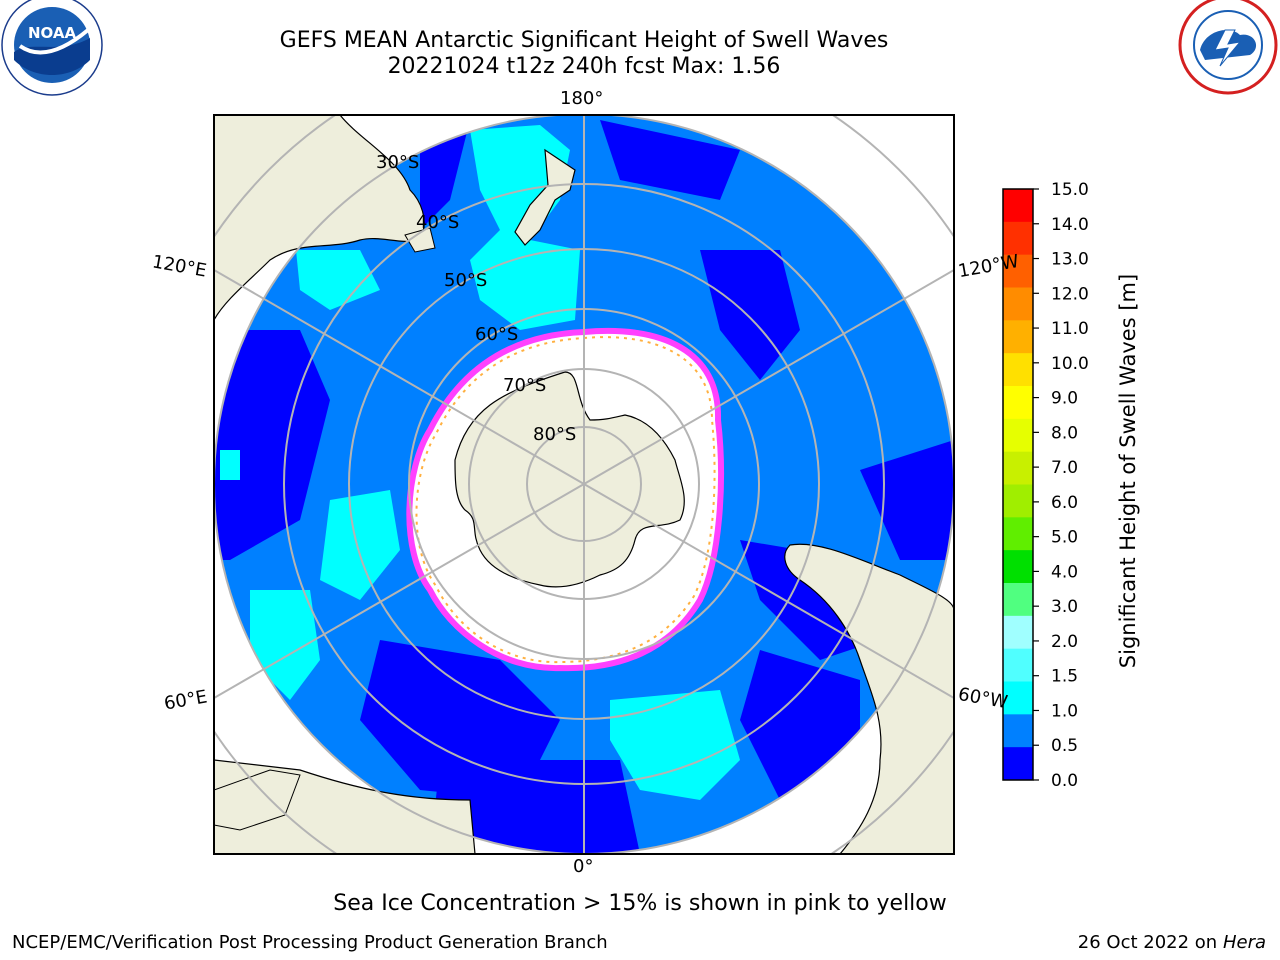 This screenshot has height=960, width=1280. What do you see at coordinates (1228, 47) in the screenshot?
I see `nws-logo` at bounding box center [1228, 47].